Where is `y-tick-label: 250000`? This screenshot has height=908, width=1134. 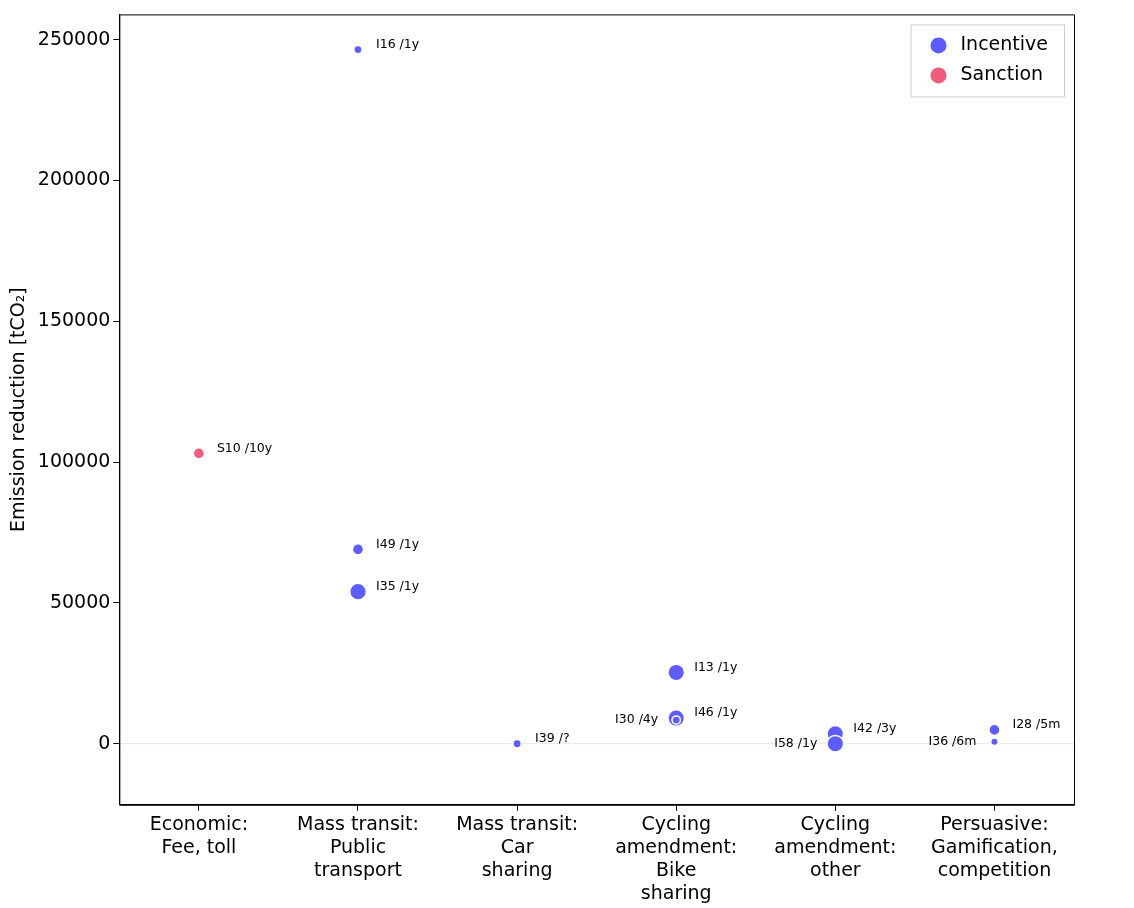
y-tick-label: 250000 is located at coordinates (74, 37).